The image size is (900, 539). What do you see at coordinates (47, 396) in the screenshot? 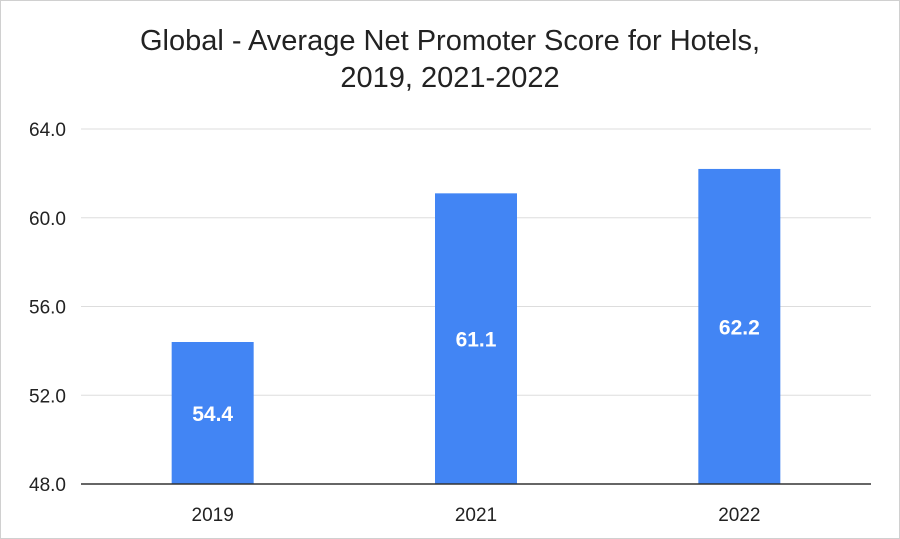
I see `y-tick-label: 52.0` at bounding box center [47, 396].